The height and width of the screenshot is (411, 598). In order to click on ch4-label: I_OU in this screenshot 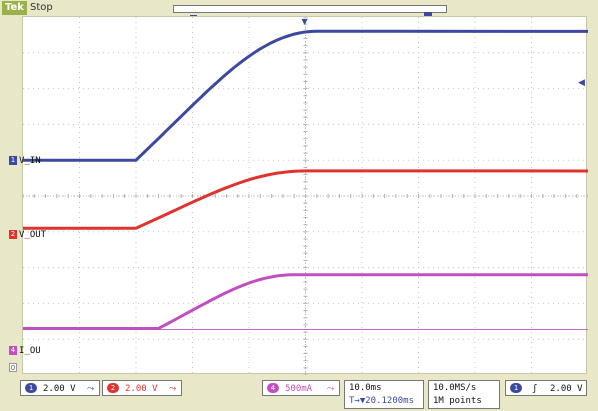, I will do `click(30, 351)`.